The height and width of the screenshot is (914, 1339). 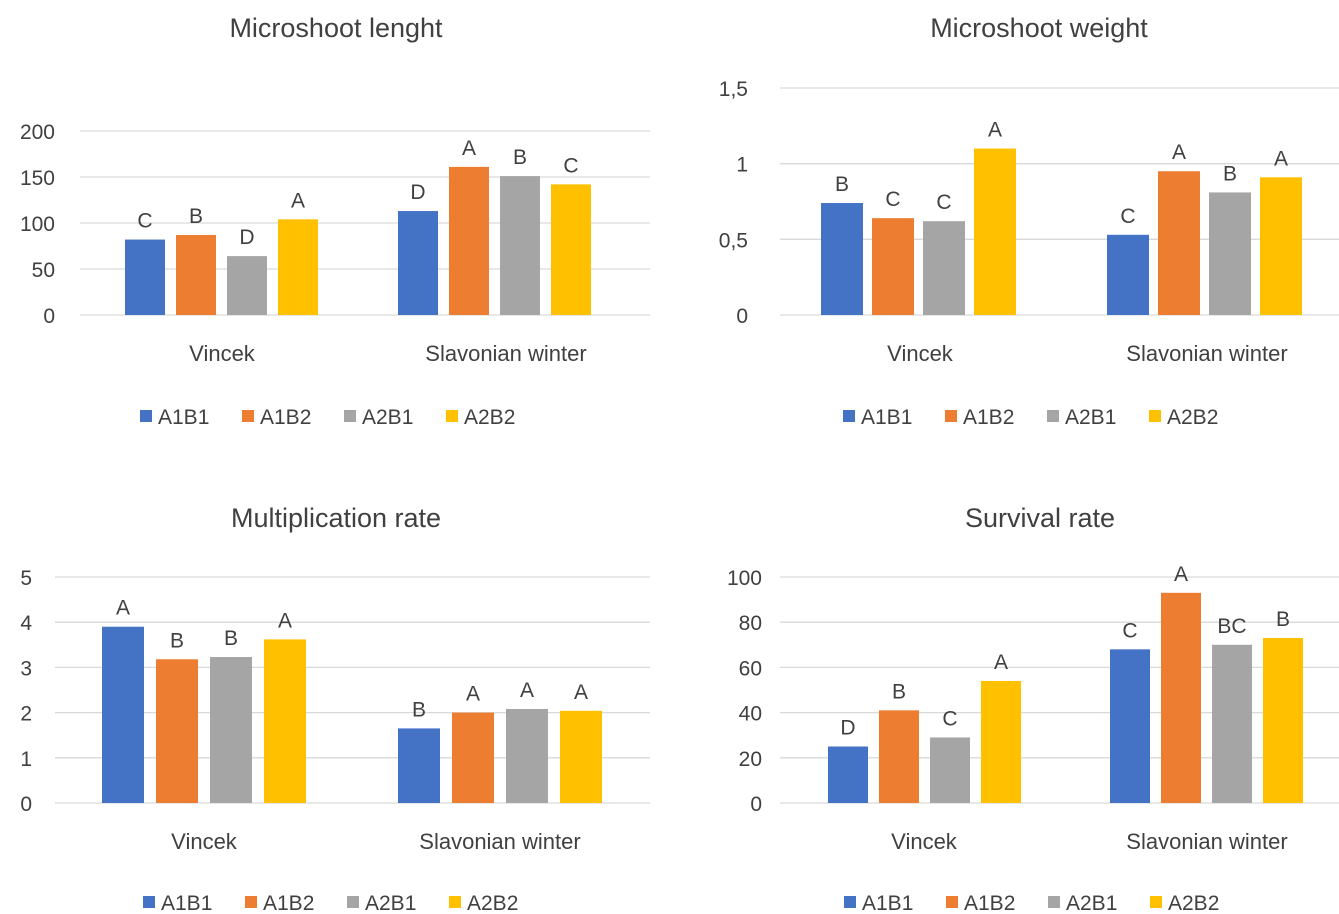 What do you see at coordinates (26, 668) in the screenshot?
I see `y-tick-label: 3` at bounding box center [26, 668].